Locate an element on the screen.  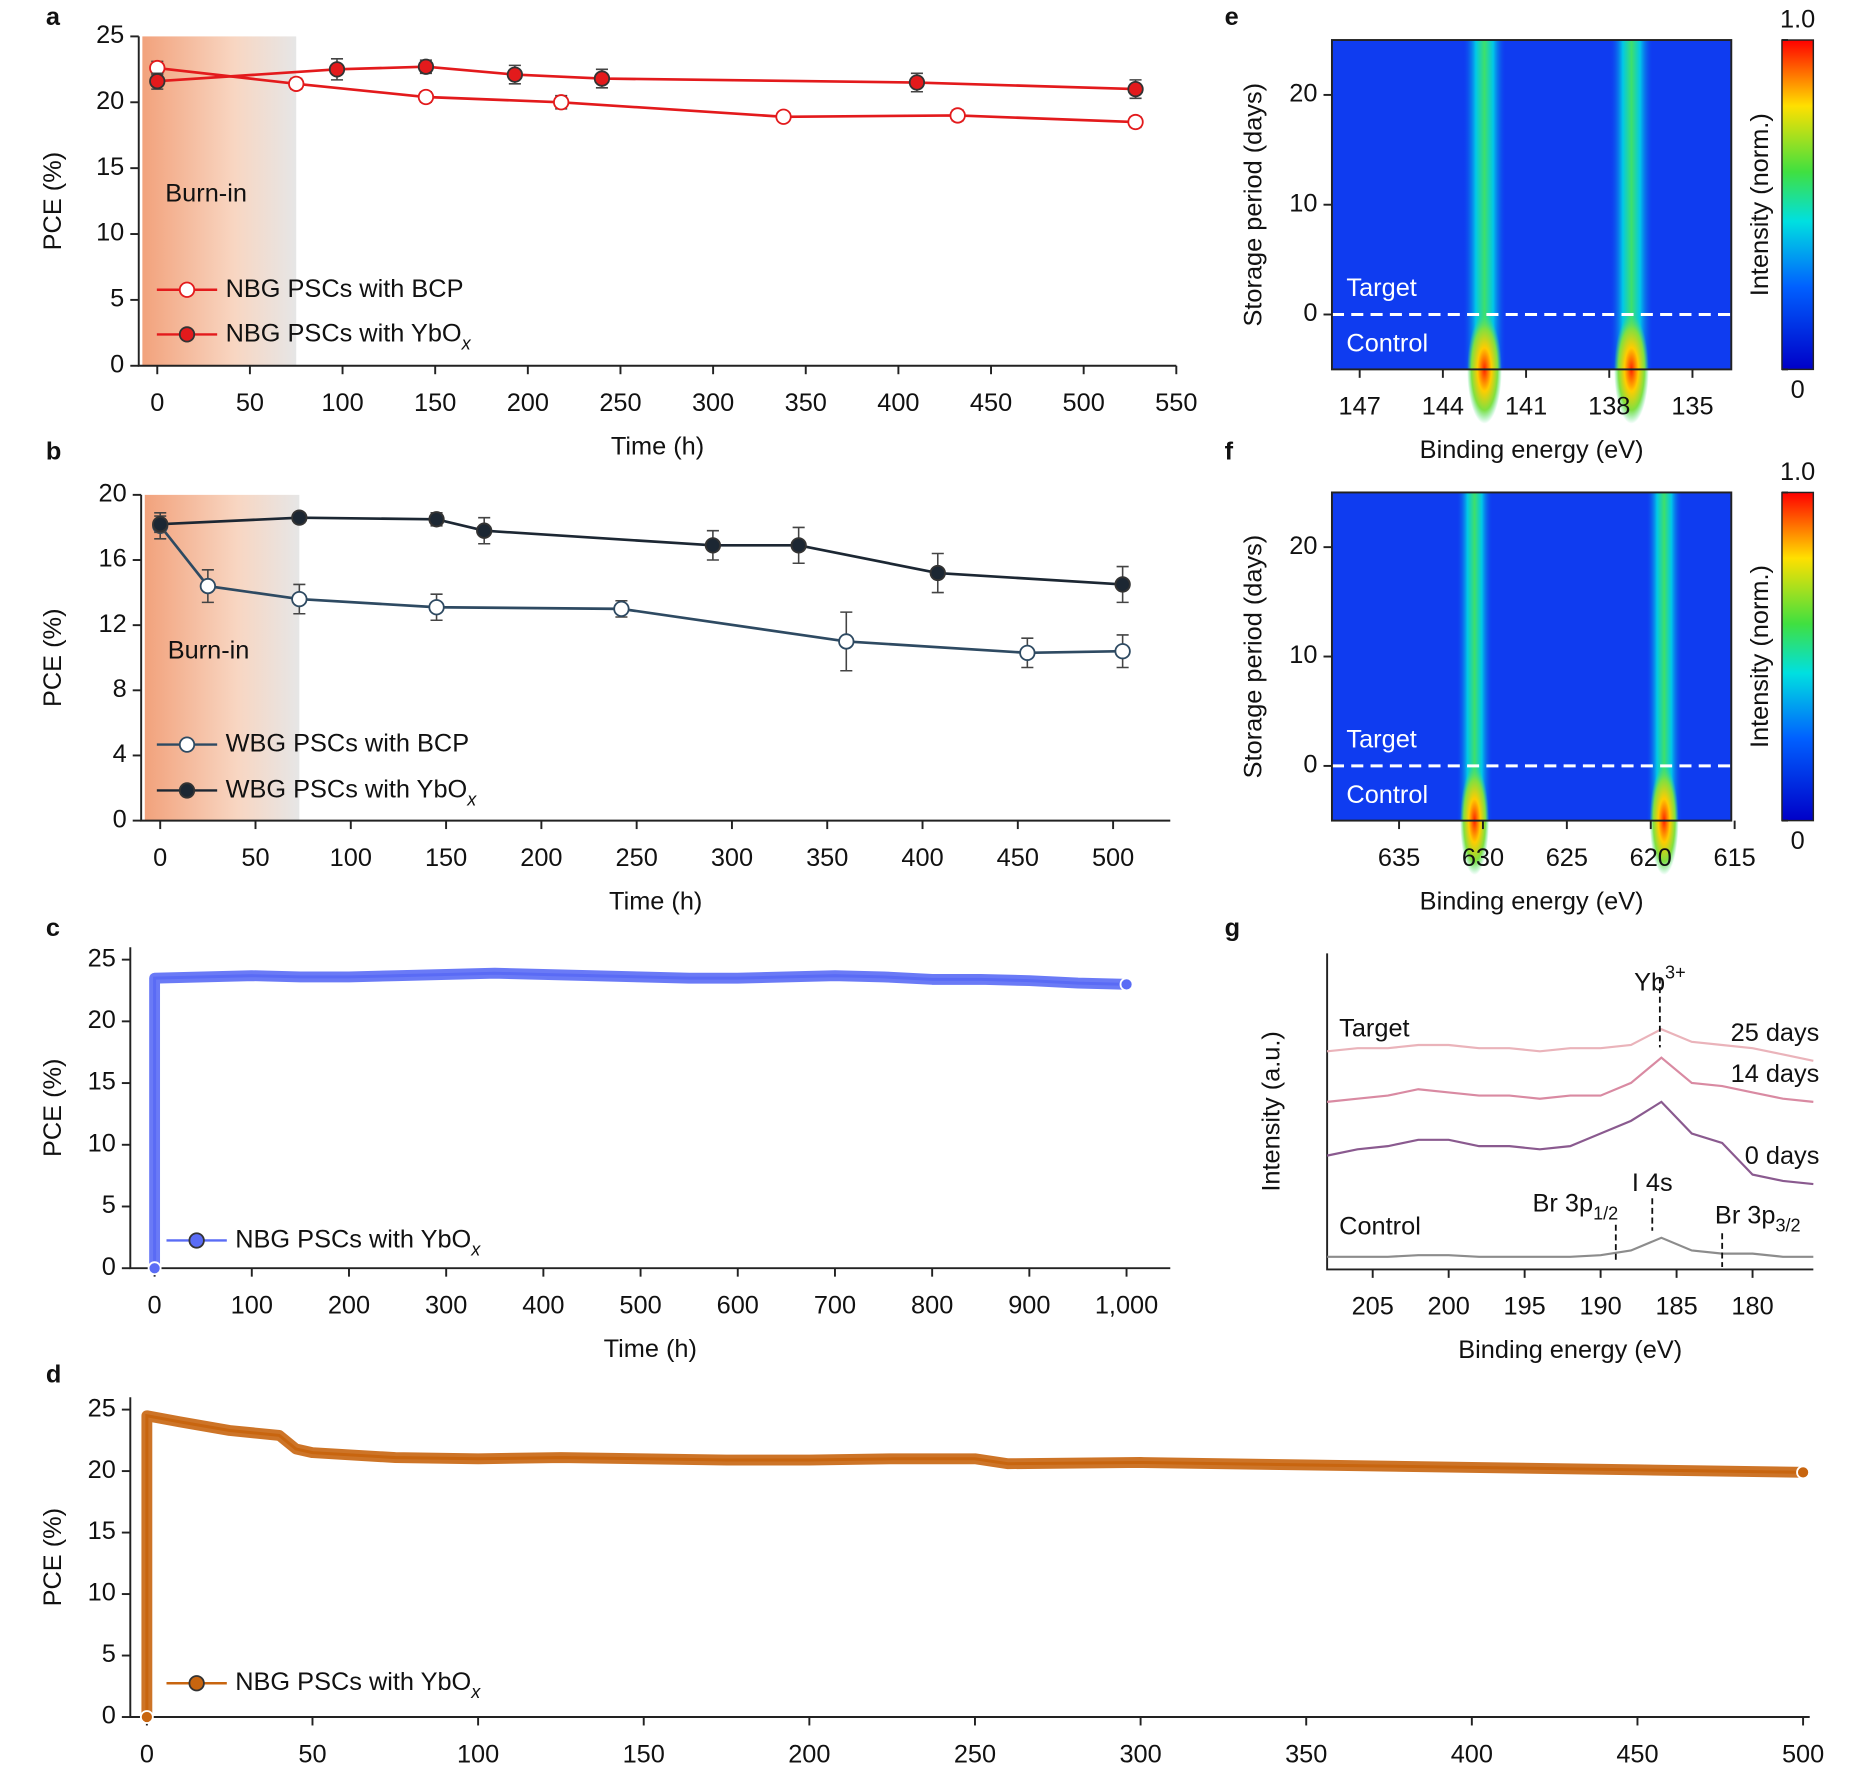
x-tick-label: 50 is located at coordinates (312, 1754).